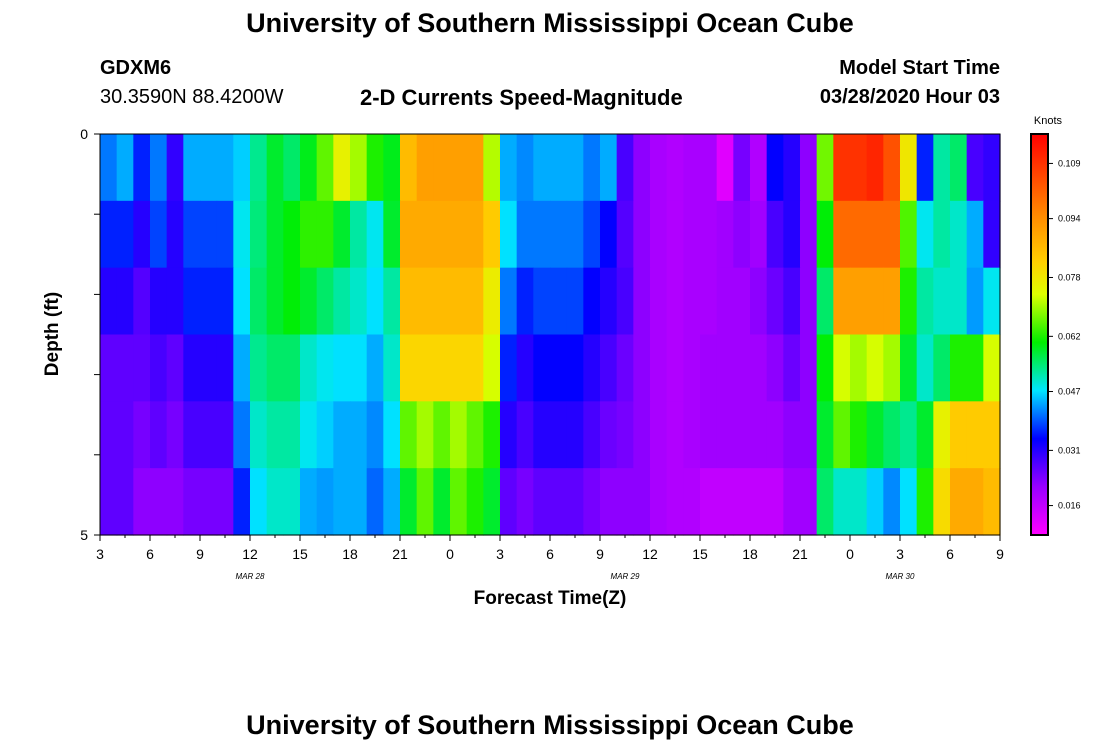 This screenshot has height=750, width=1100. What do you see at coordinates (250, 554) in the screenshot?
I see `x-tick-label: 12` at bounding box center [250, 554].